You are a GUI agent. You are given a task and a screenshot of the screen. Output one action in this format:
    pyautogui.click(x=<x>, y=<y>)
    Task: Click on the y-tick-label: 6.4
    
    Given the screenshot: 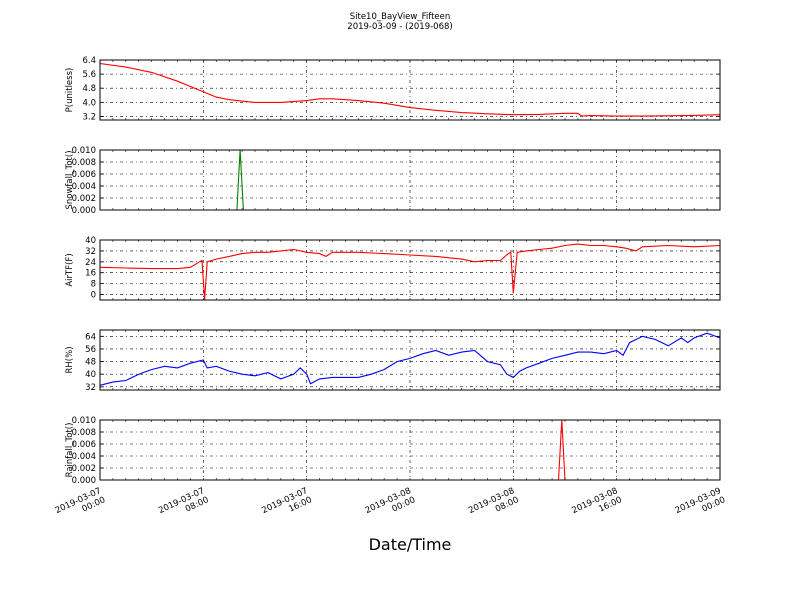 What is the action you would take?
    pyautogui.click(x=89, y=61)
    